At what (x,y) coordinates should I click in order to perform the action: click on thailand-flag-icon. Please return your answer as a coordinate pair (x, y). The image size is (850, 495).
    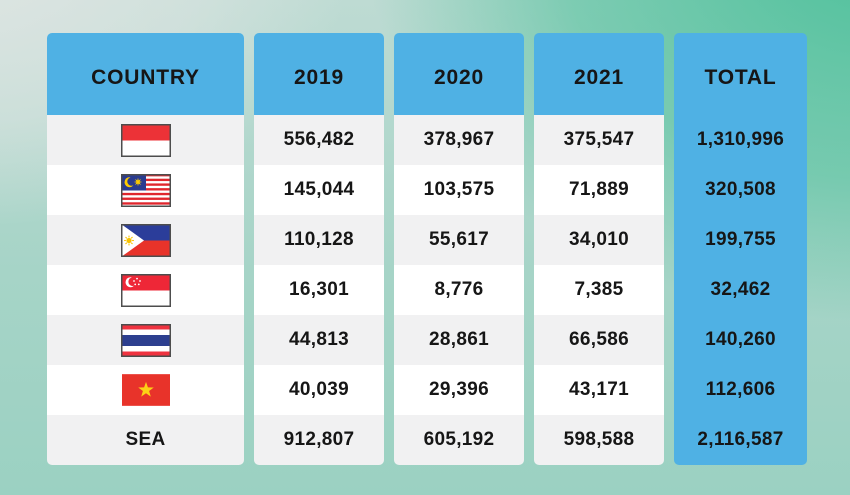
    Looking at the image, I should click on (145, 340).